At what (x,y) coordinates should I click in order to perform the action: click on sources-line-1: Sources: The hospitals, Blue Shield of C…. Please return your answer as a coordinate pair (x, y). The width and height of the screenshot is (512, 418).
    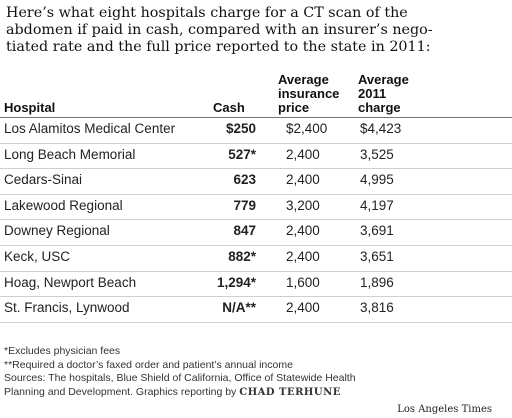
    Looking at the image, I should click on (180, 378).